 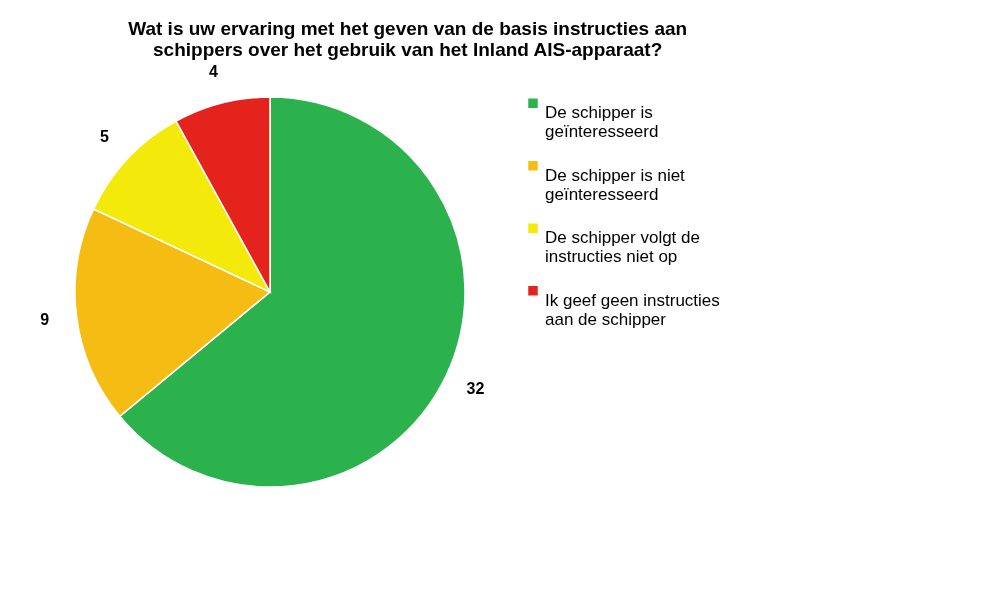 I want to click on legend-label: Ik geef geen instructies aan de schipper, so click(x=632, y=309).